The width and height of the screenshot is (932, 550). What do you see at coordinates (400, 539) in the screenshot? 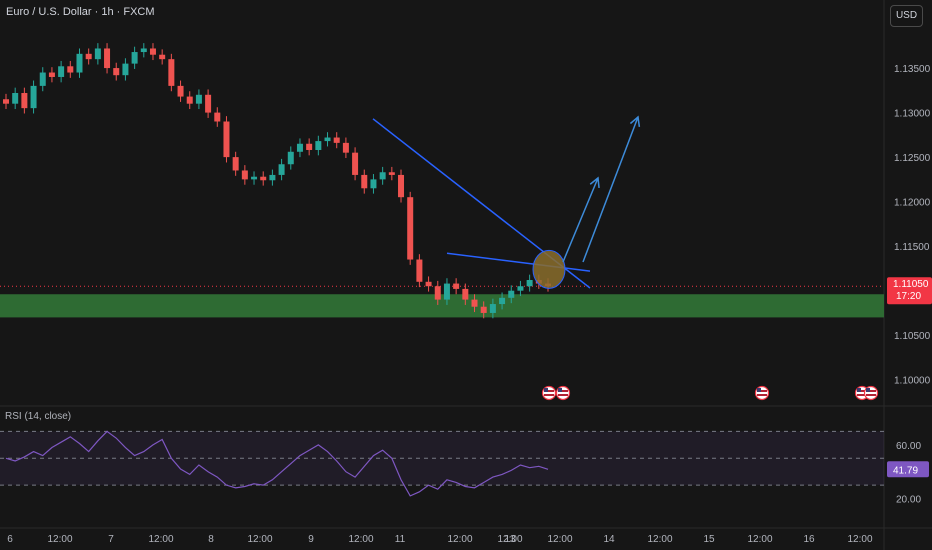
I see `time-tick-label: 11` at bounding box center [400, 539].